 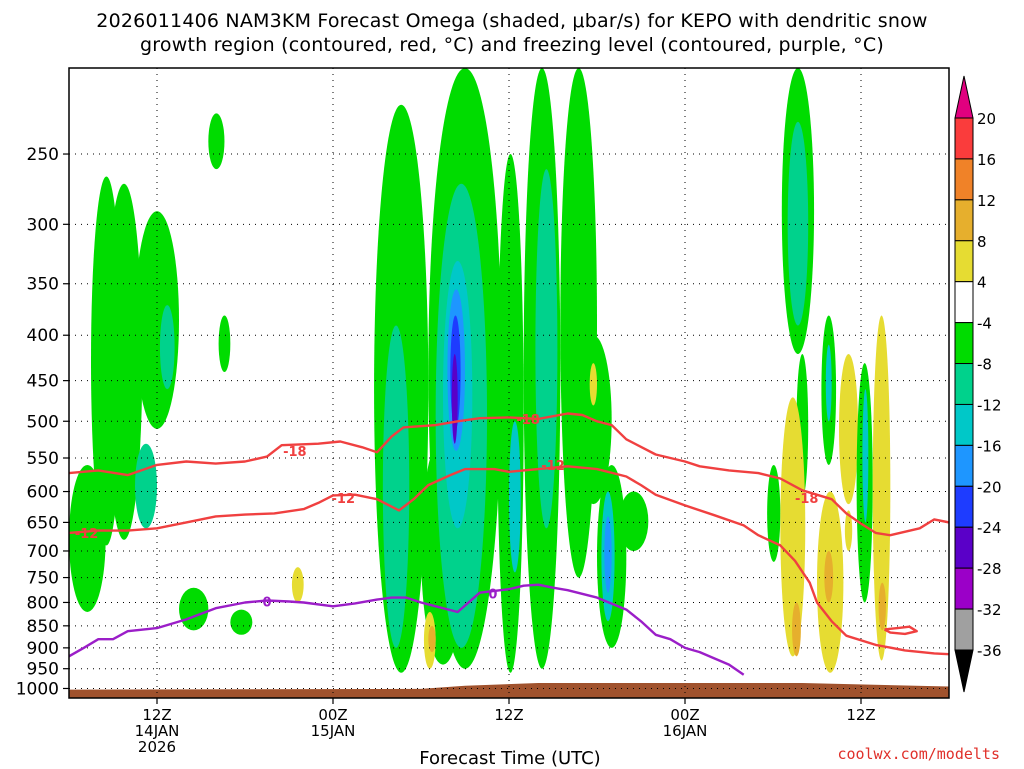 What do you see at coordinates (454, 399) in the screenshot?
I see `omega-shade-purple` at bounding box center [454, 399].